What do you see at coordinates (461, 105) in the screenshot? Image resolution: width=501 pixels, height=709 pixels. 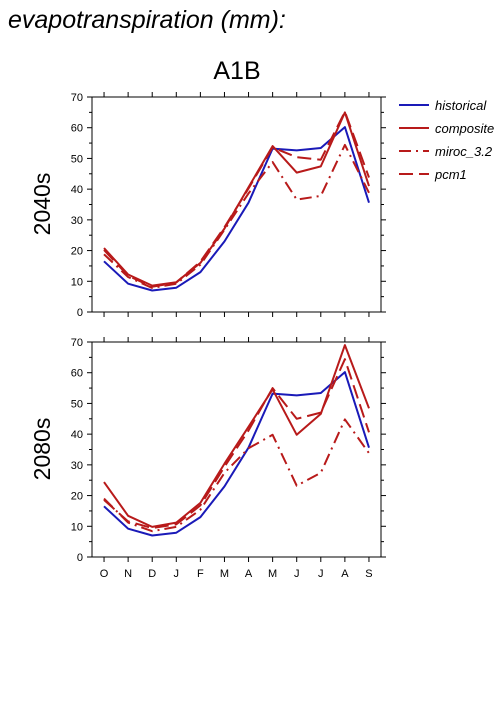 I see `legend-label-historical: historical` at bounding box center [461, 105].